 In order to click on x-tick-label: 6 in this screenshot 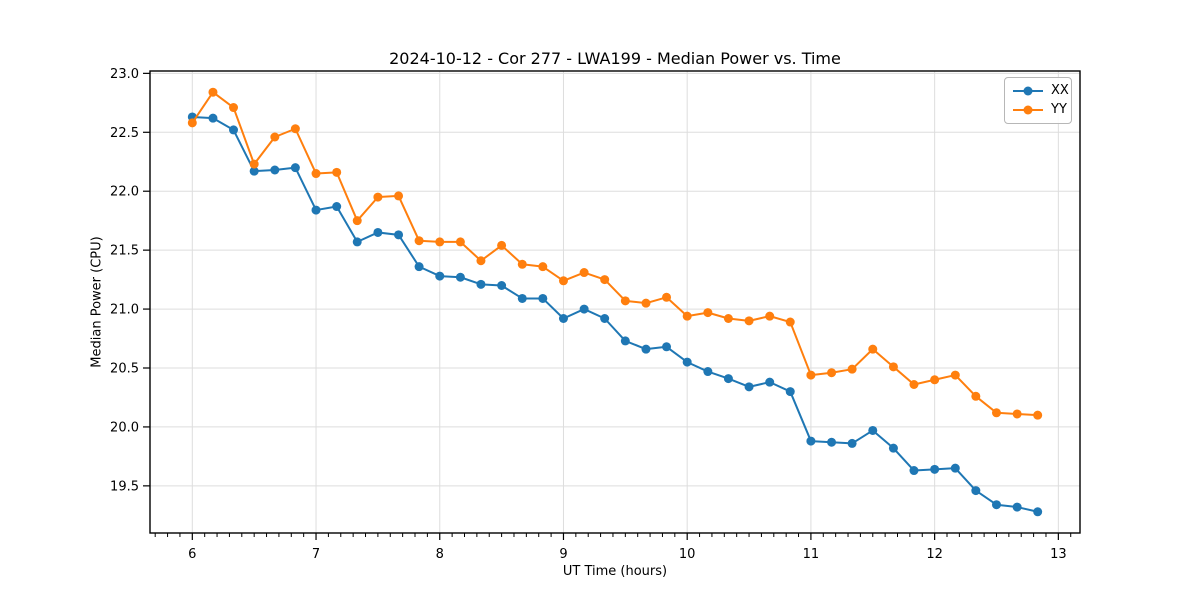, I will do `click(192, 554)`.